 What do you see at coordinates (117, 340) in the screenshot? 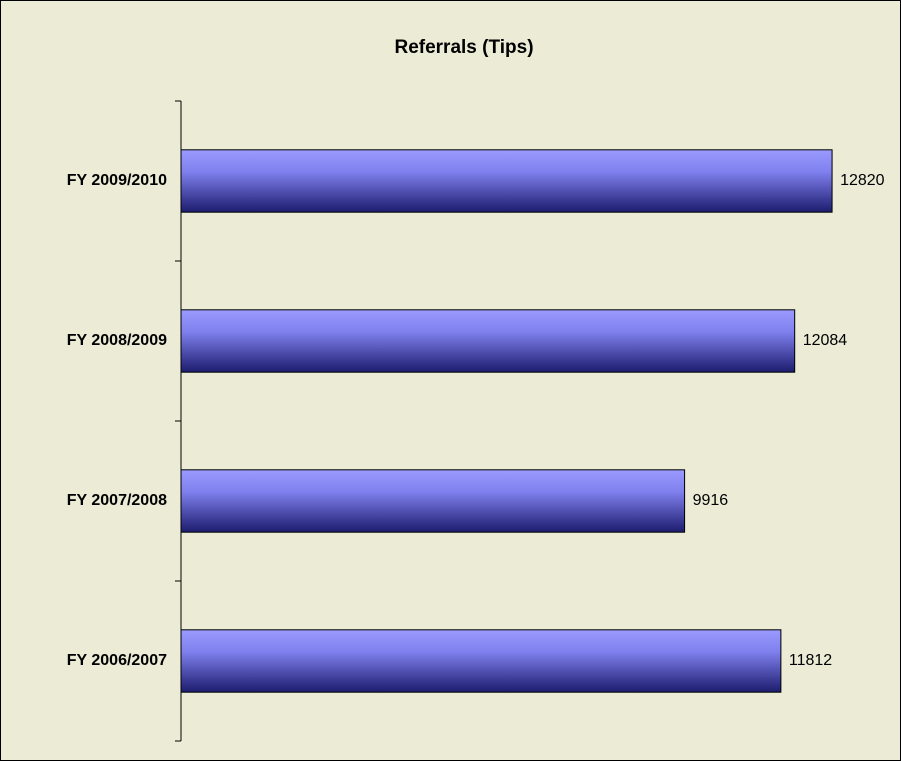
I see `y-tick-label: FY 2008/2009` at bounding box center [117, 340].